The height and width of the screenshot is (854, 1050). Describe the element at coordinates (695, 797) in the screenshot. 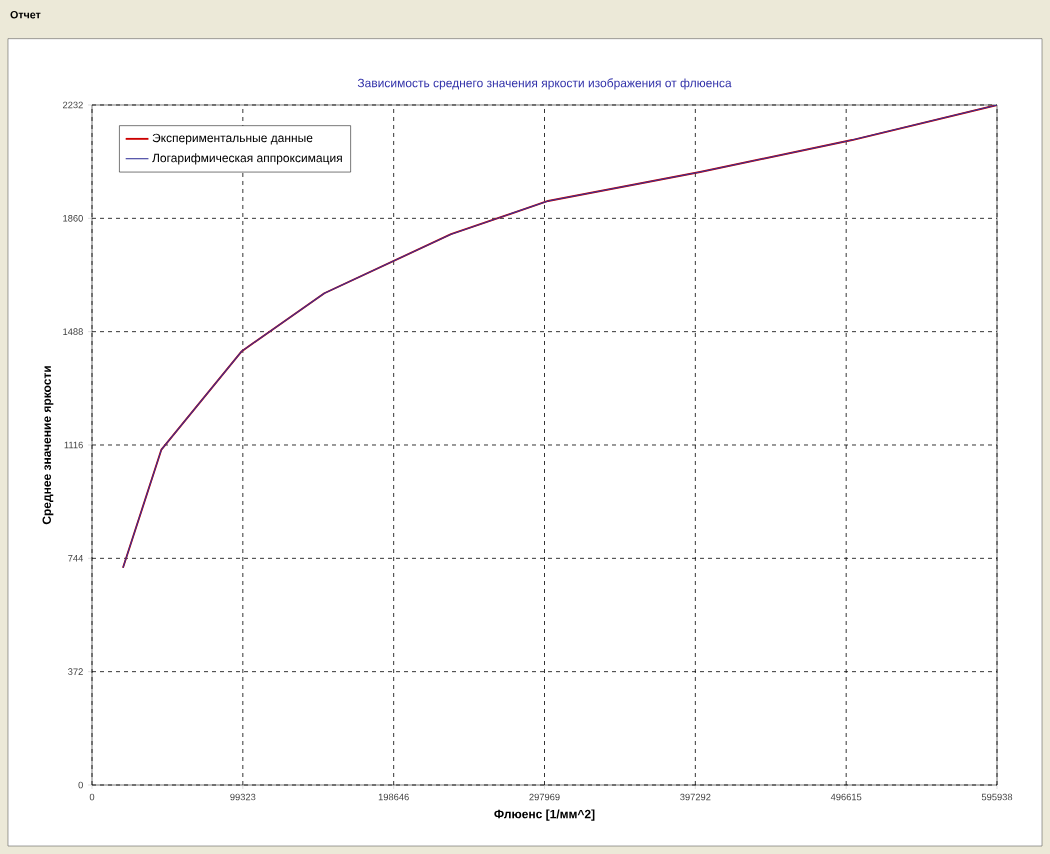

I see `x-tick-label: 397292` at that location.